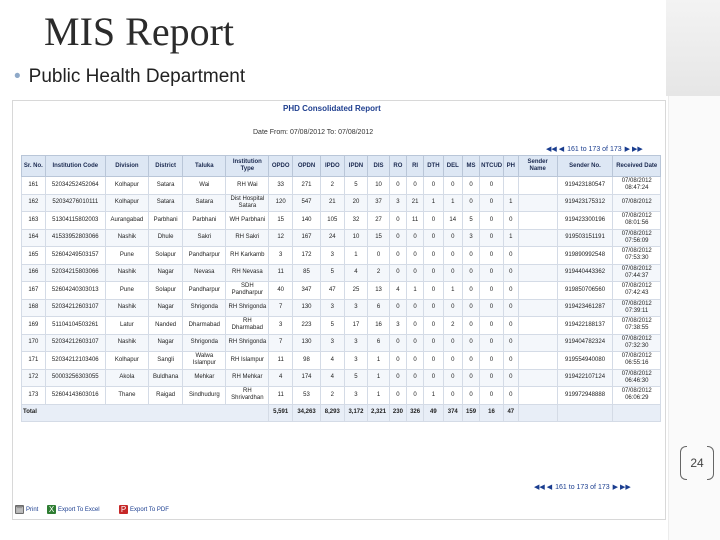 Image resolution: width=720 pixels, height=540 pixels. I want to click on table-cell: 919422188137, so click(585, 325).